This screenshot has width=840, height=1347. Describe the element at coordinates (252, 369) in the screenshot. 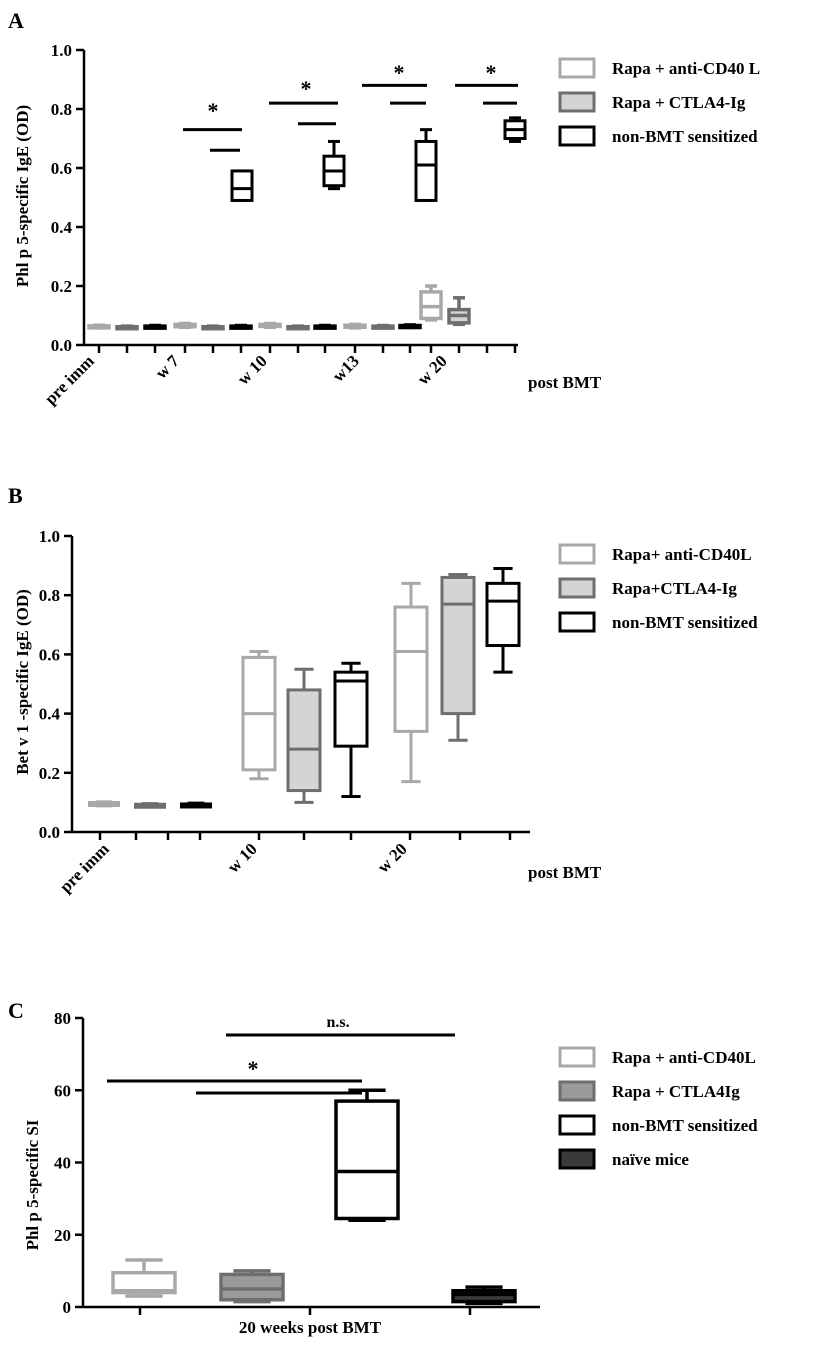

I see `a-xtick-label: w 10` at that location.